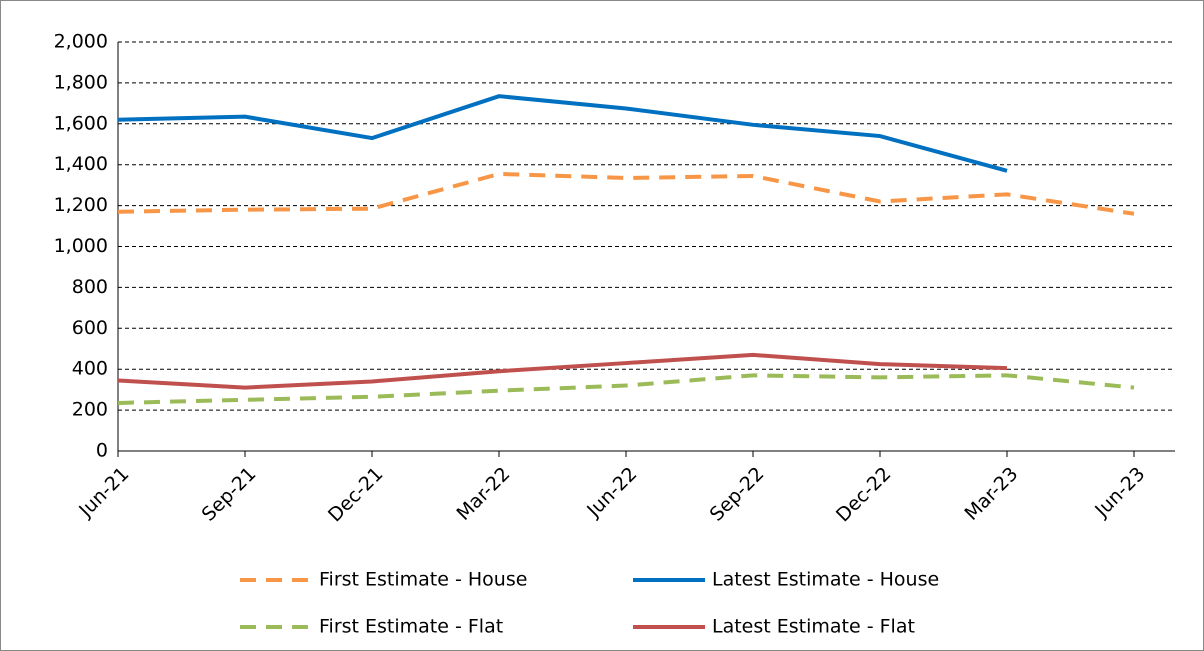 Image resolution: width=1204 pixels, height=651 pixels. Describe the element at coordinates (90, 328) in the screenshot. I see `y-tick-label: 600` at that location.